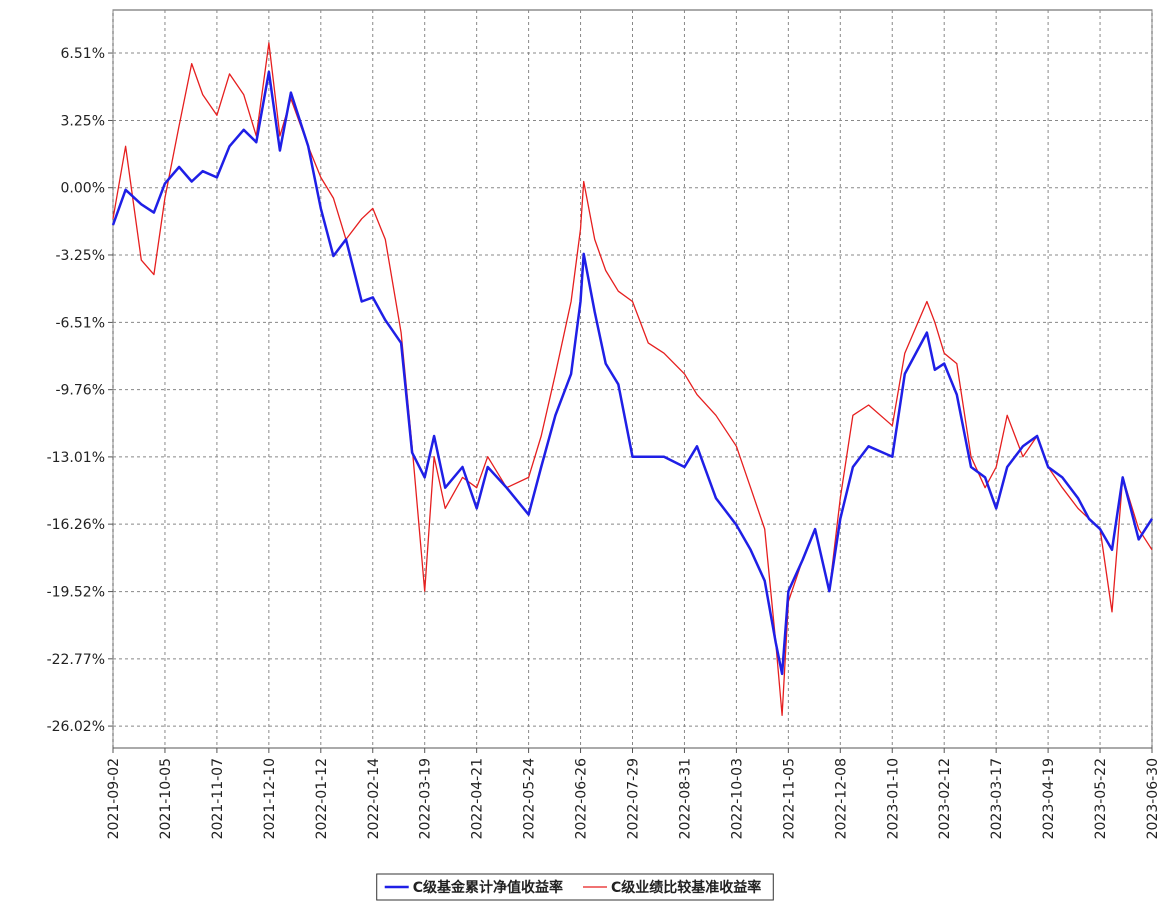  What do you see at coordinates (582, 798) in the screenshot?
I see `x-tick-label: 2022-06-26` at bounding box center [582, 798].